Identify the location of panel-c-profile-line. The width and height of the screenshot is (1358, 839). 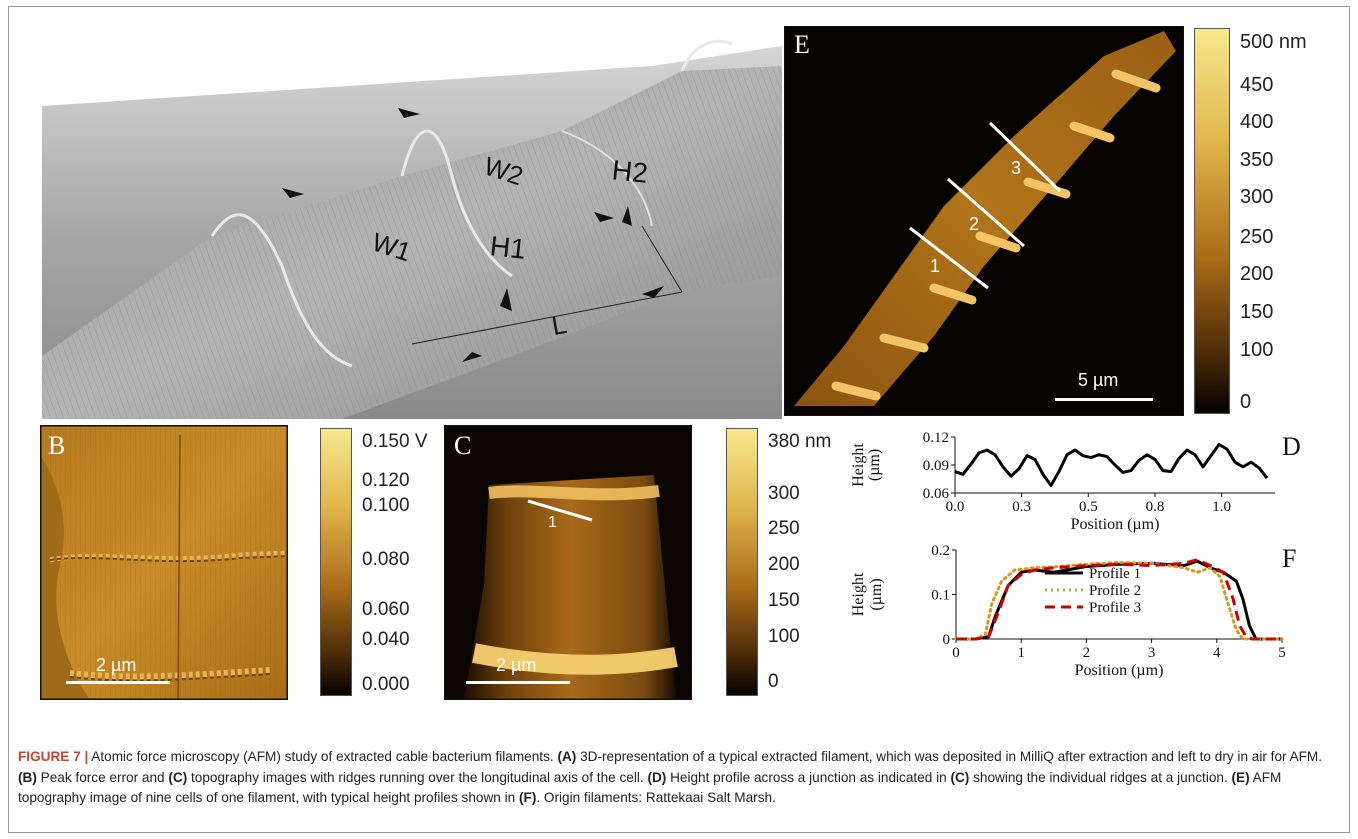
(560, 510).